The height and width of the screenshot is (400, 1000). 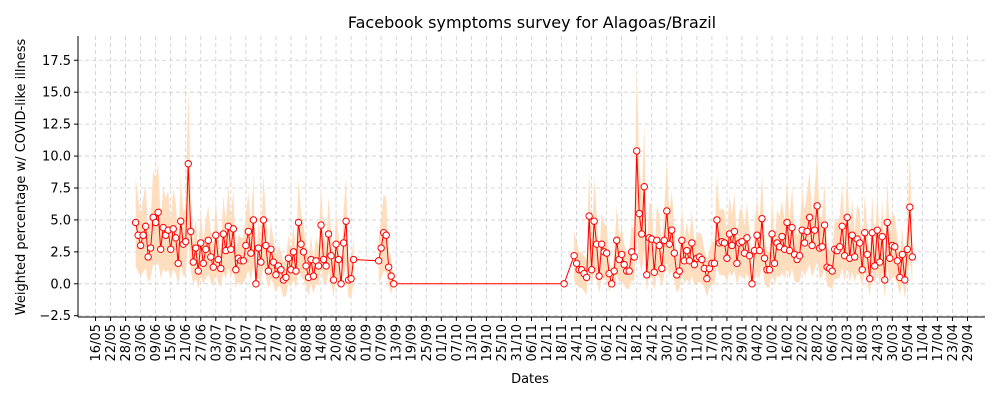 I want to click on x-tick-label: 07/09, so click(x=382, y=342).